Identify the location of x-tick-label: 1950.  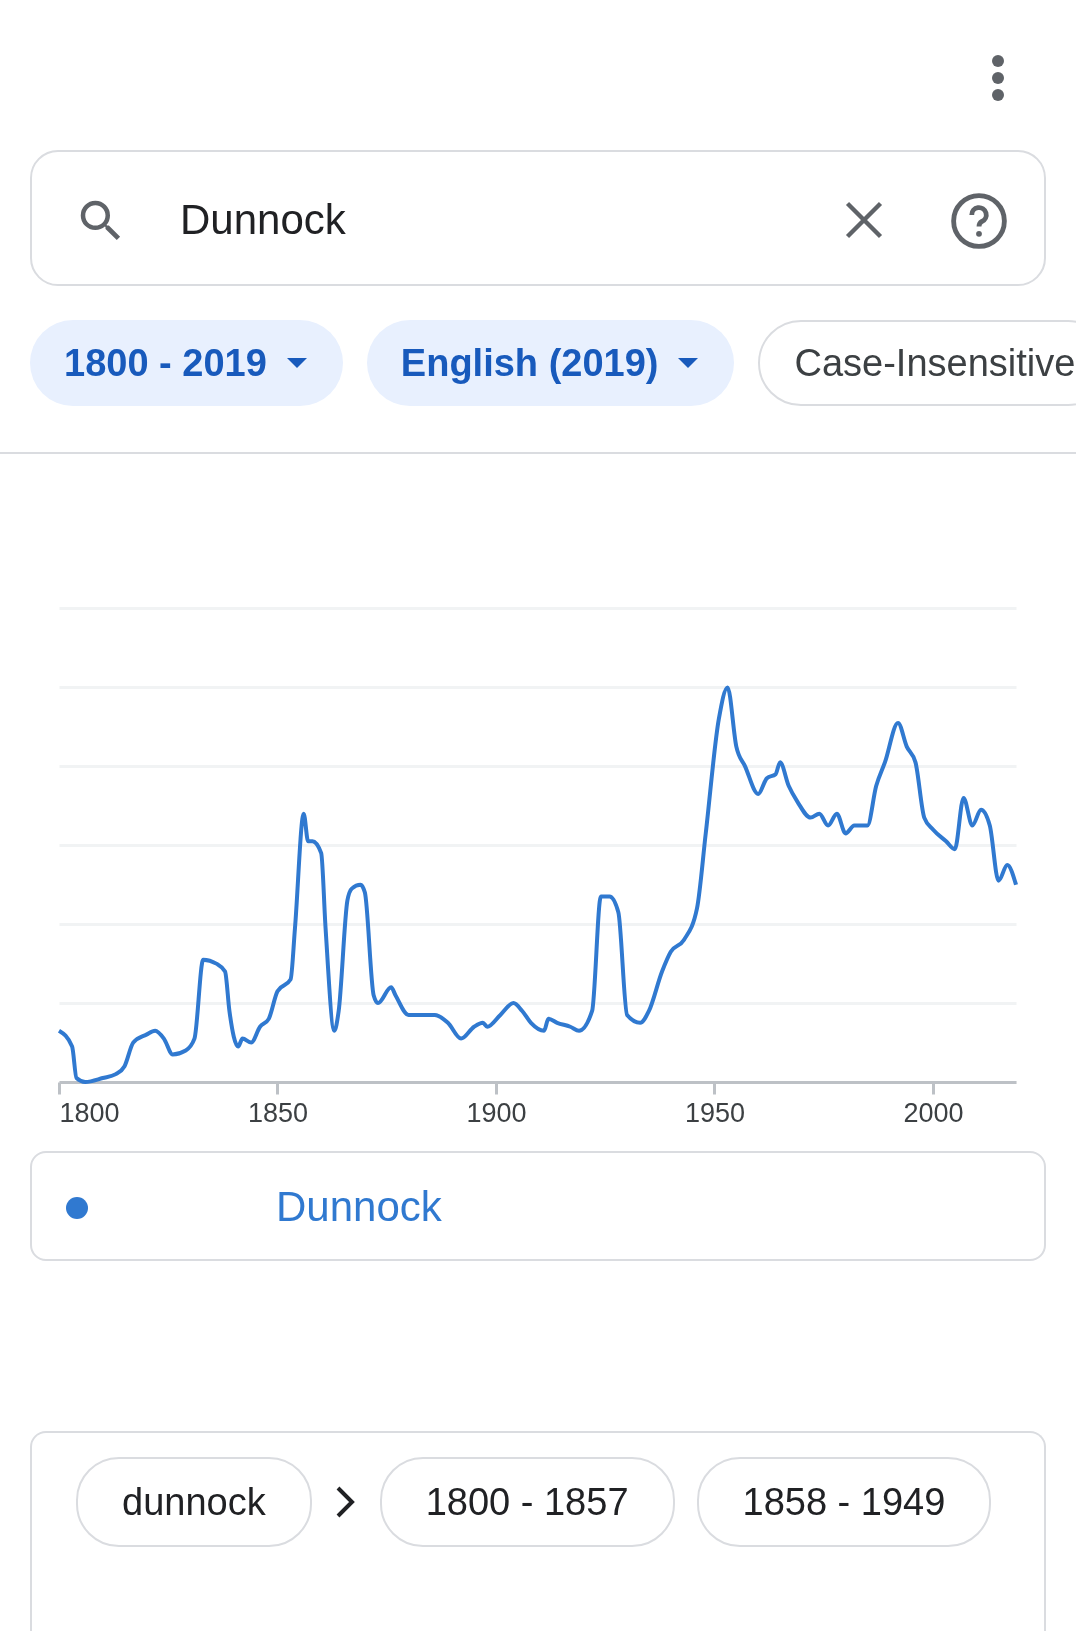
(715, 1112).